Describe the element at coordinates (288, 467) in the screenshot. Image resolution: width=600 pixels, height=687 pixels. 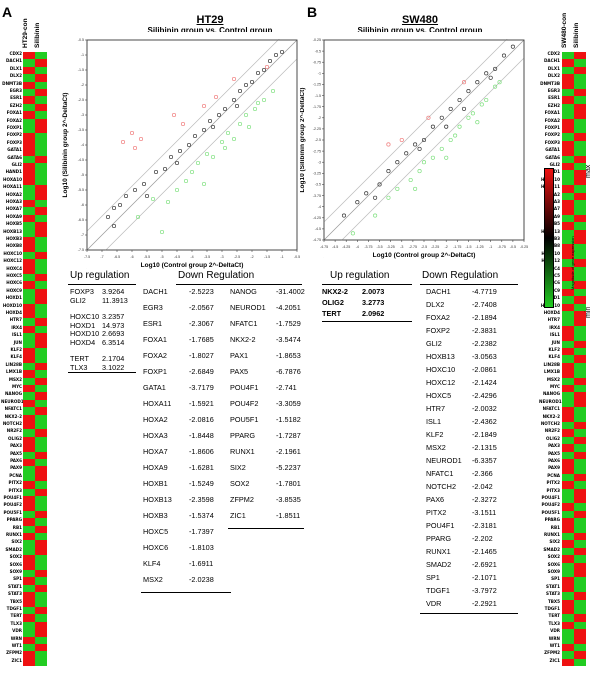
I see `fold-change-value: -5.2237` at that location.